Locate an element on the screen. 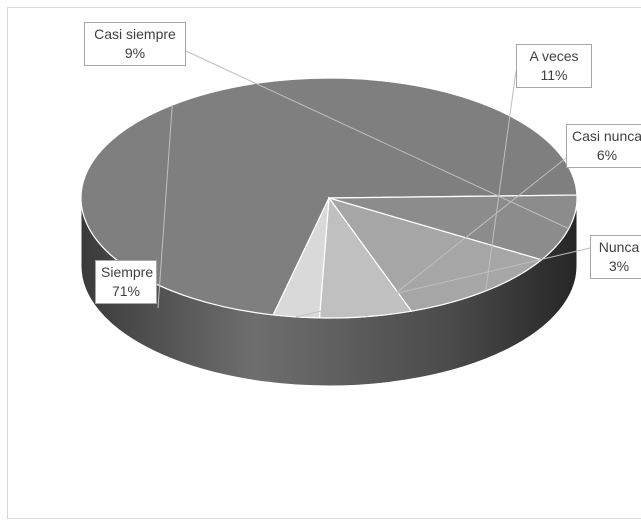  data-label-casi-nunca-pct: 6% is located at coordinates (607, 155).